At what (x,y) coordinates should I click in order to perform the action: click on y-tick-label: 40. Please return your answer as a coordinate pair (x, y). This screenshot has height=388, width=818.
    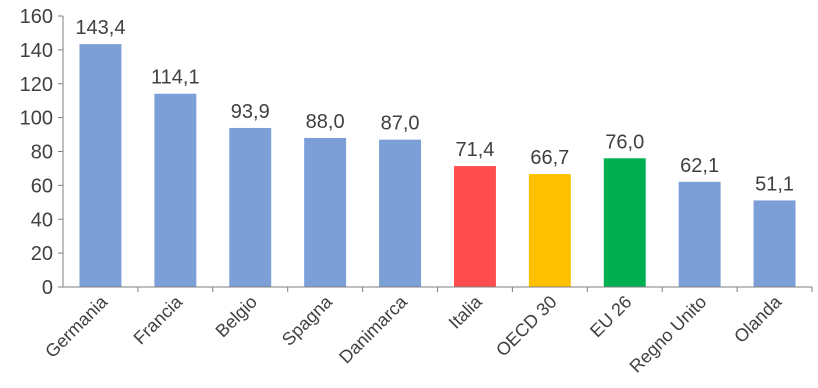
    Looking at the image, I should click on (42, 220).